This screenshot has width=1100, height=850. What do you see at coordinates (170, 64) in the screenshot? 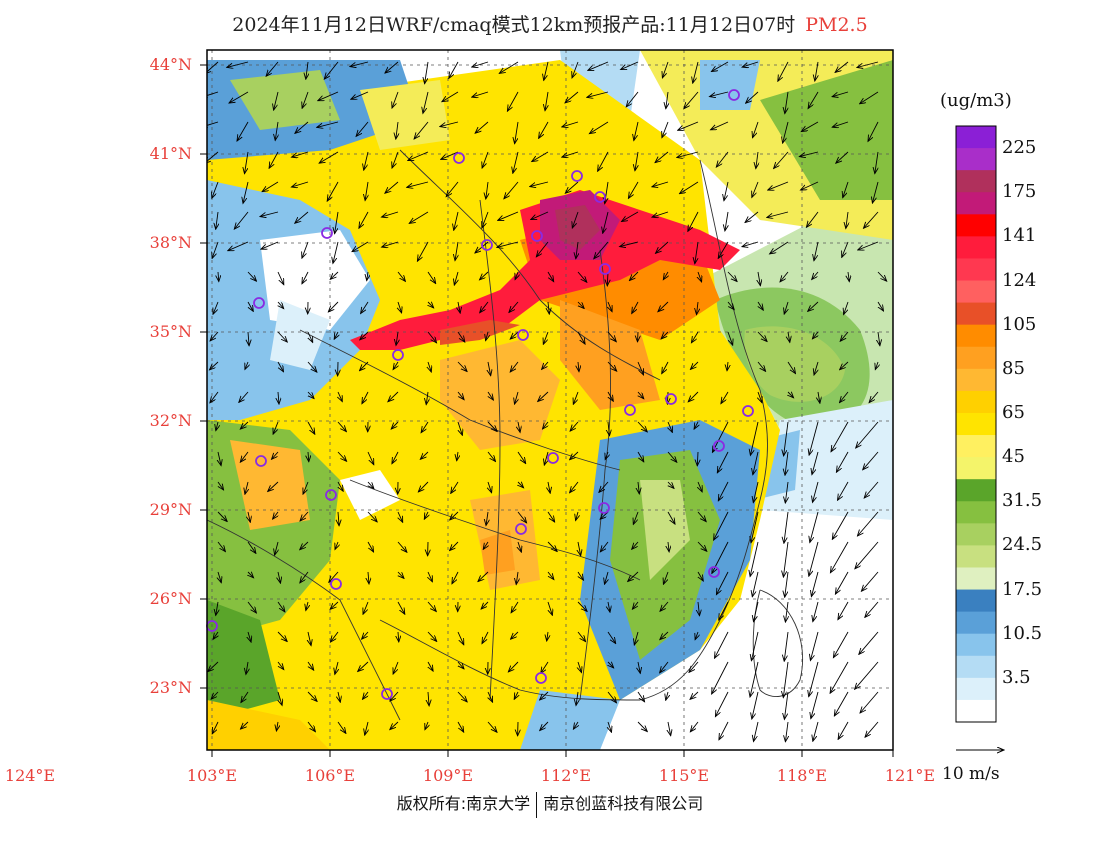
I see `lat-label: 44°N` at bounding box center [170, 64].